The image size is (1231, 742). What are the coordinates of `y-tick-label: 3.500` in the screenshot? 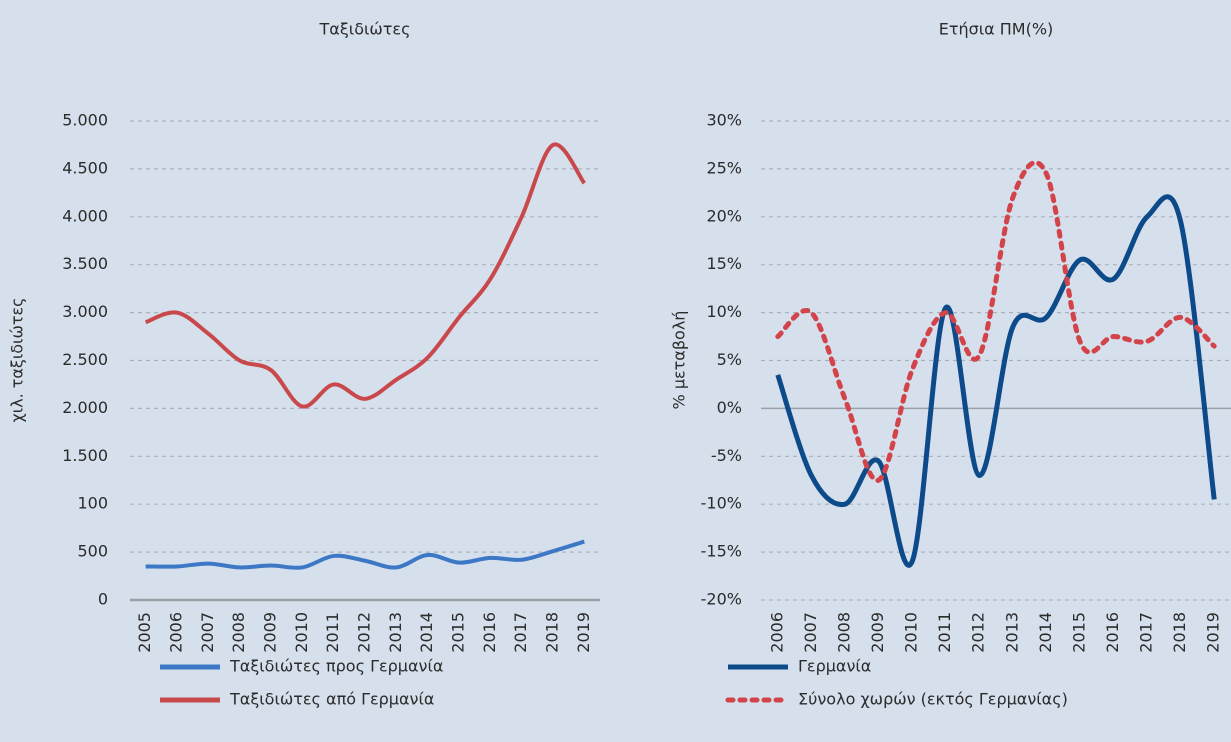 It's located at (85, 263).